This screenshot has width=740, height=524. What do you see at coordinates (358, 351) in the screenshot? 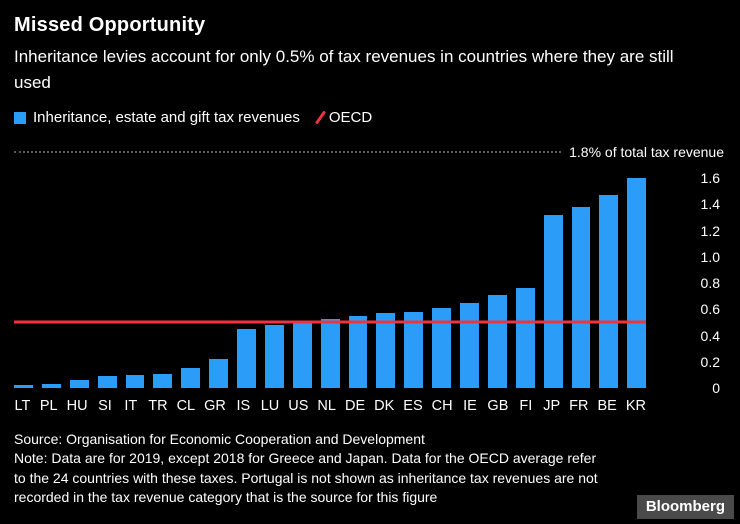
I see `bar-de` at bounding box center [358, 351].